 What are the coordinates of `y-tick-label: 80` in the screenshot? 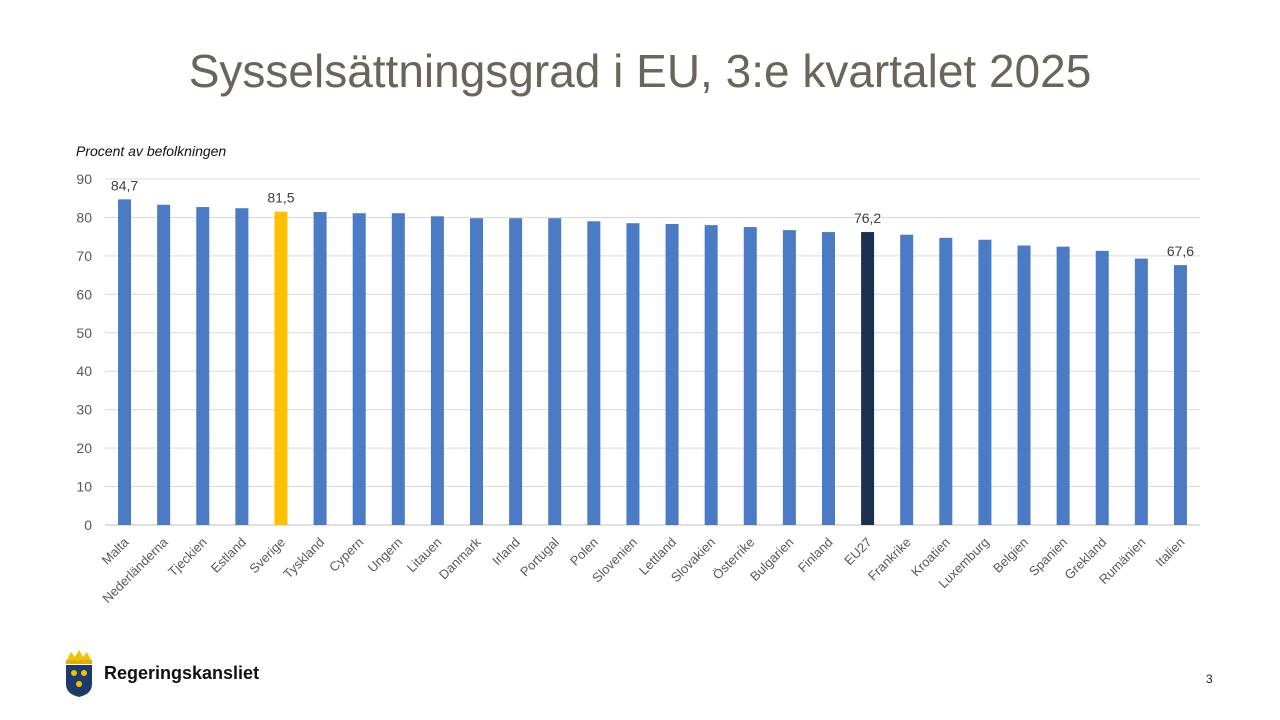 It's located at (84, 217).